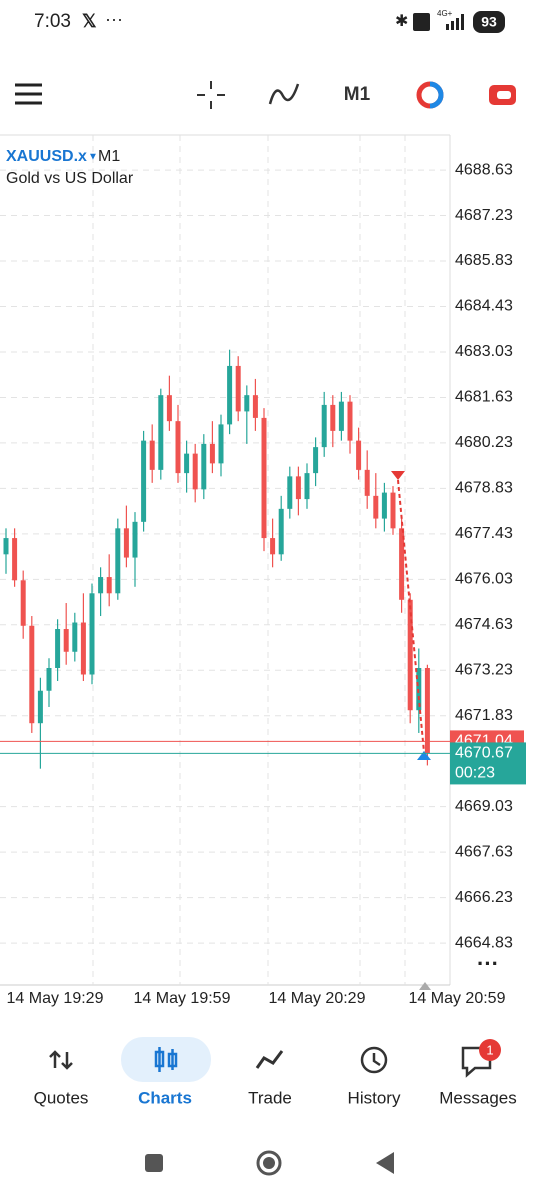 This screenshot has width=540, height=1204. I want to click on y-tick-label: 4667.63, so click(484, 851).